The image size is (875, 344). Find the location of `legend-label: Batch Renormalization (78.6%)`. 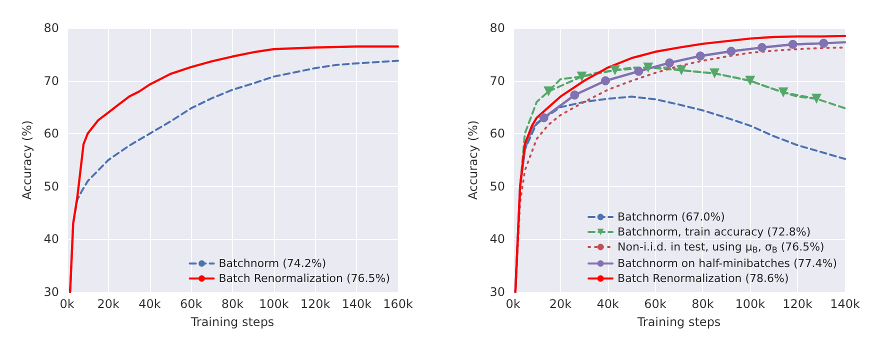

legend-label: Batch Renormalization (78.6%) is located at coordinates (703, 278).